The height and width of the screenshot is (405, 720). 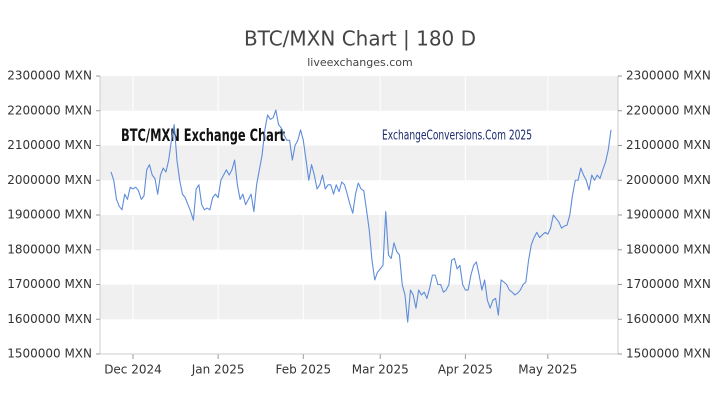 What do you see at coordinates (668, 76) in the screenshot?
I see `y2-tick-label: 2300000 MXN` at bounding box center [668, 76].